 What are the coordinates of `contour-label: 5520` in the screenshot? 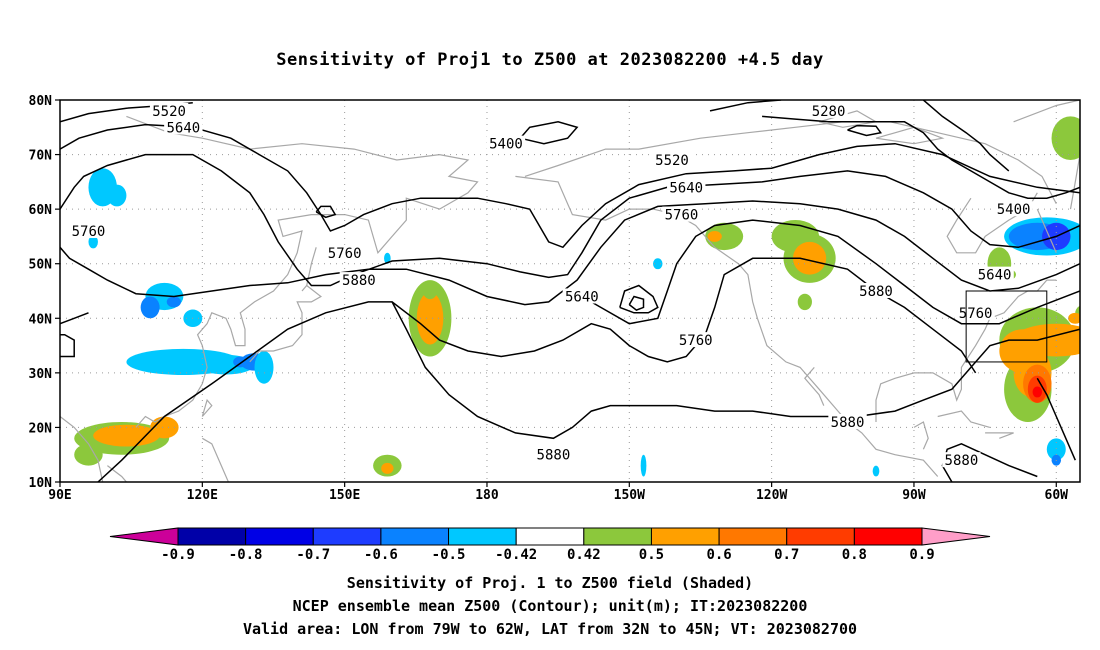 It's located at (169, 112).